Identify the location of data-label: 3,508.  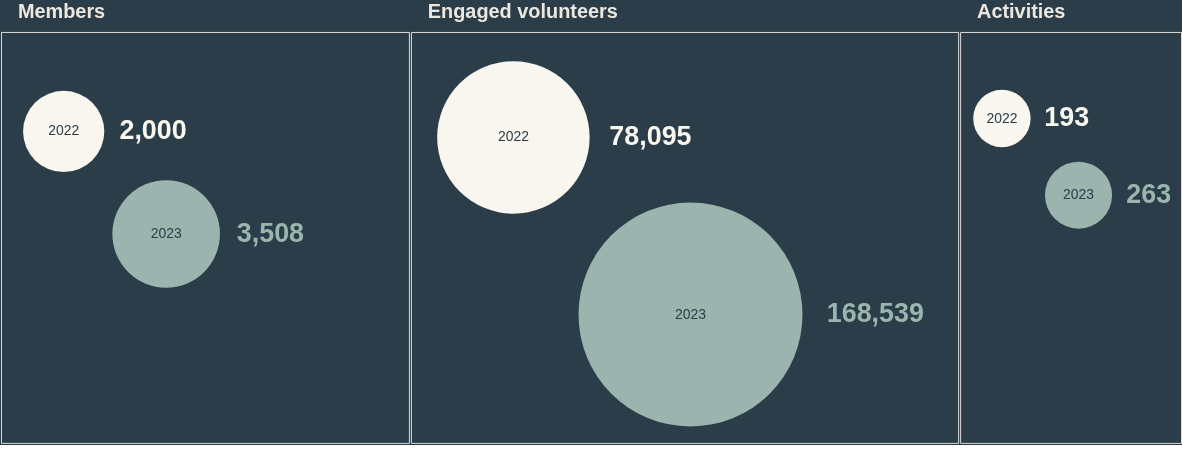
(270, 232).